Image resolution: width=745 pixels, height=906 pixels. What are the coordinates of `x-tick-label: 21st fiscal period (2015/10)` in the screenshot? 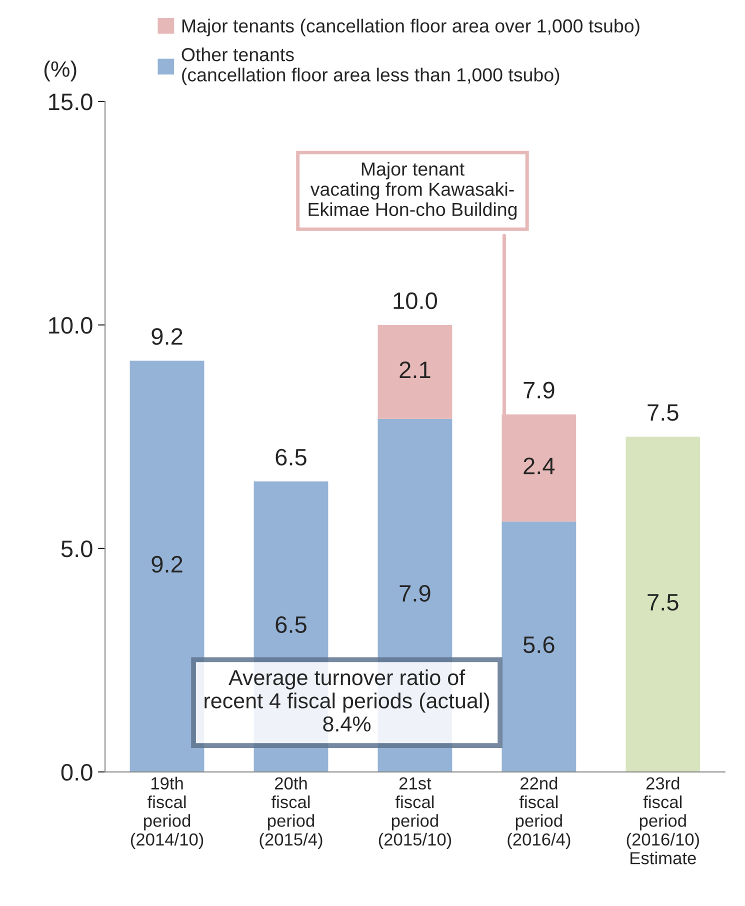 It's located at (415, 813).